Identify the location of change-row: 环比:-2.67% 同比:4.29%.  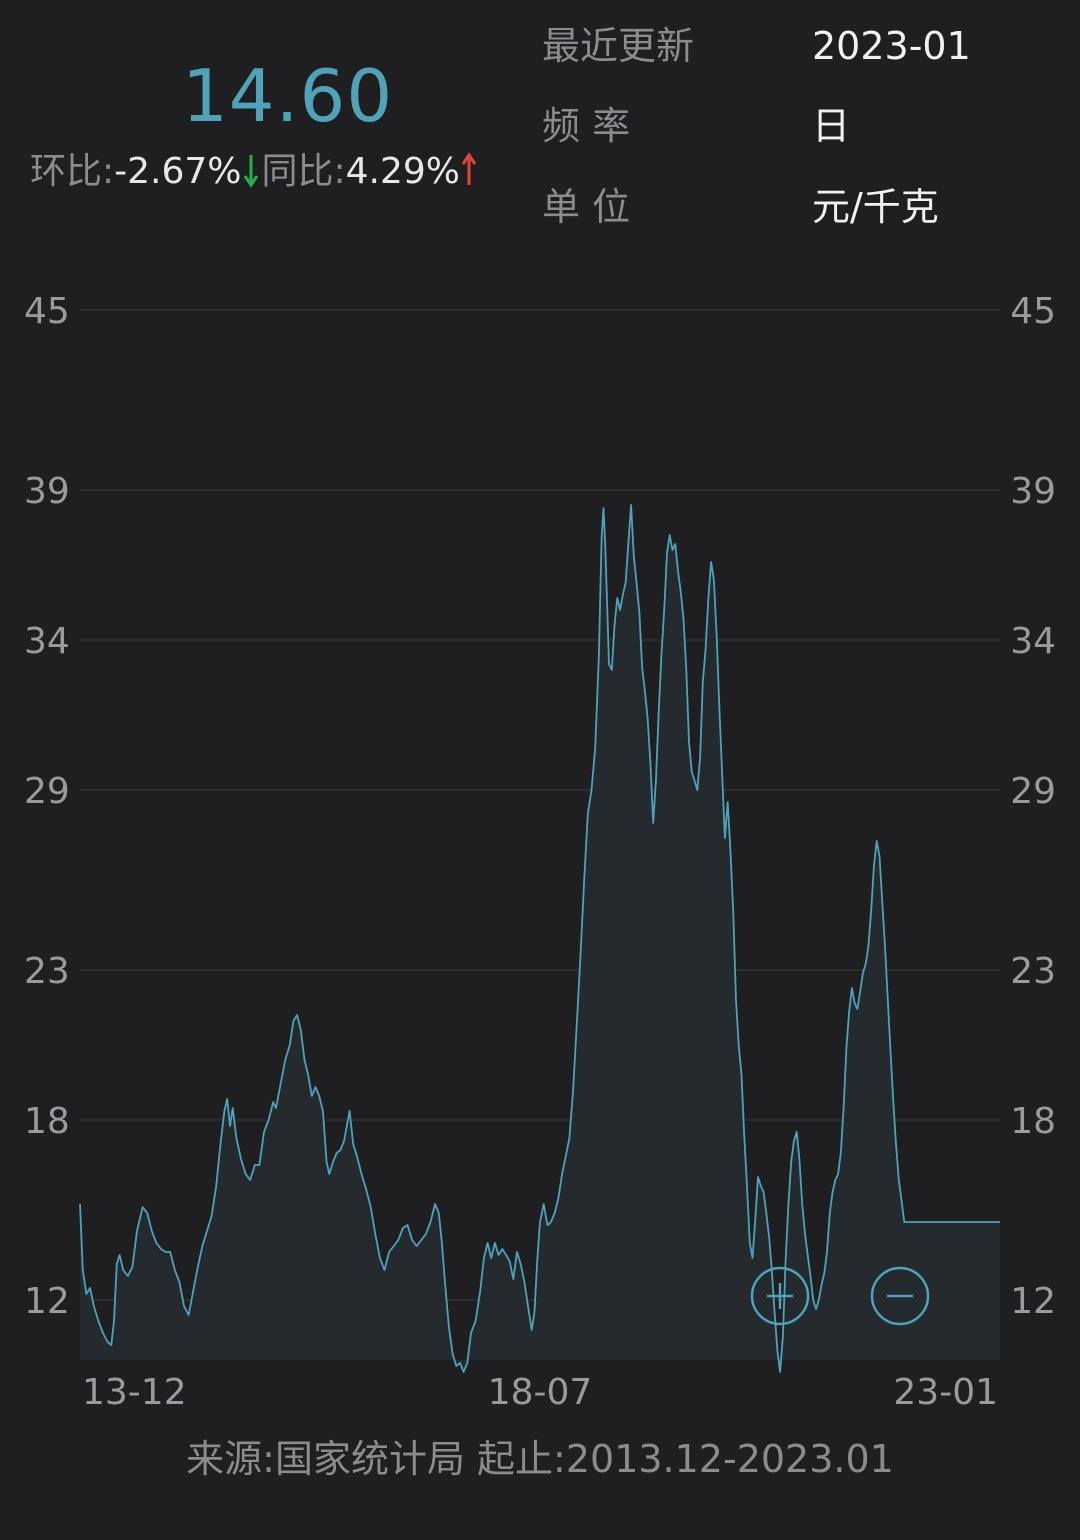
(255, 171).